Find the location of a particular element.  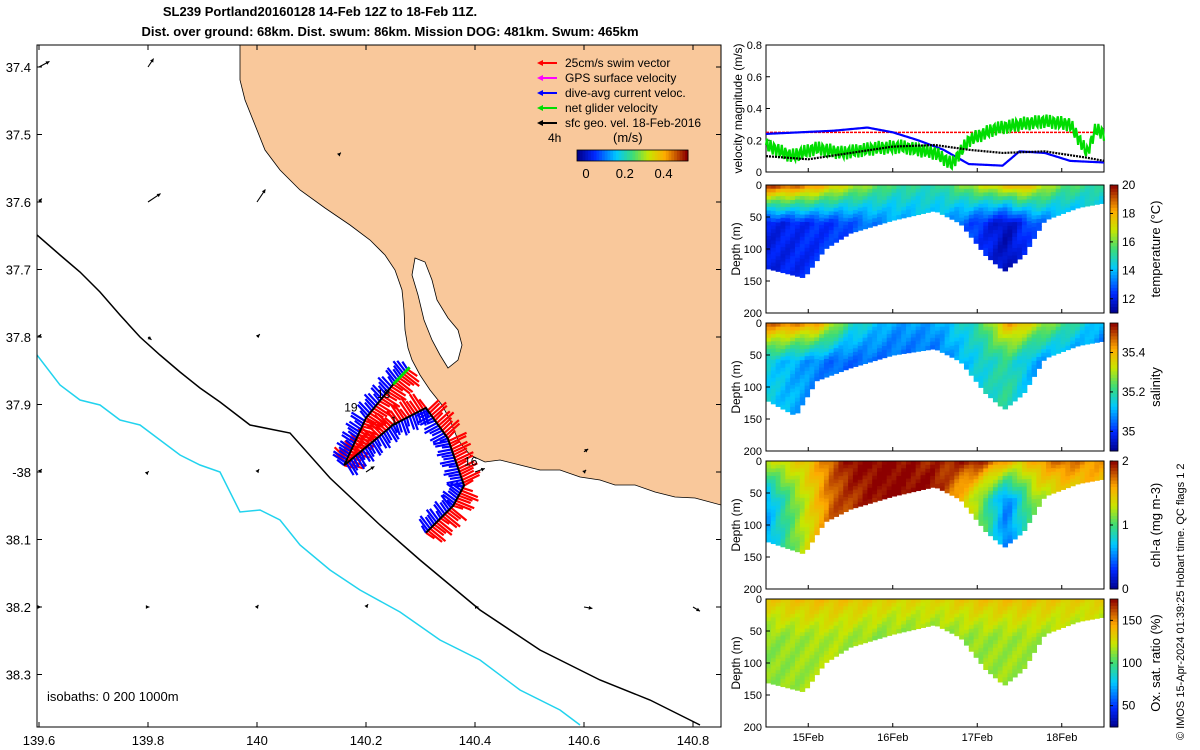

section-colorbar-cell is located at coordinates (1114, 671).